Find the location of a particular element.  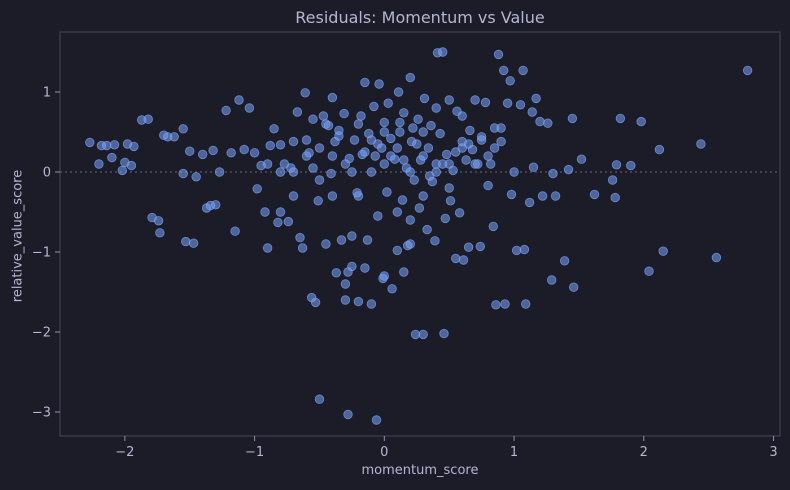

x-axis-ticks: −2 −1 0 1 2 3 is located at coordinates (446, 448).